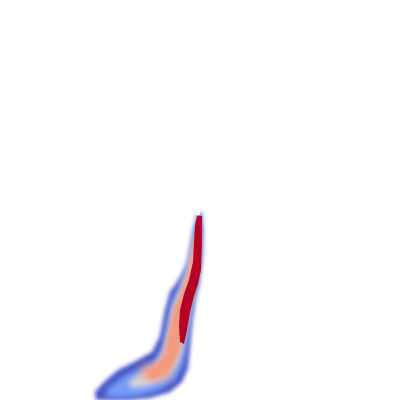 This screenshot has height=400, width=400. What do you see at coordinates (156, 372) in the screenshot?
I see `plume-lower-warm-blob` at bounding box center [156, 372].